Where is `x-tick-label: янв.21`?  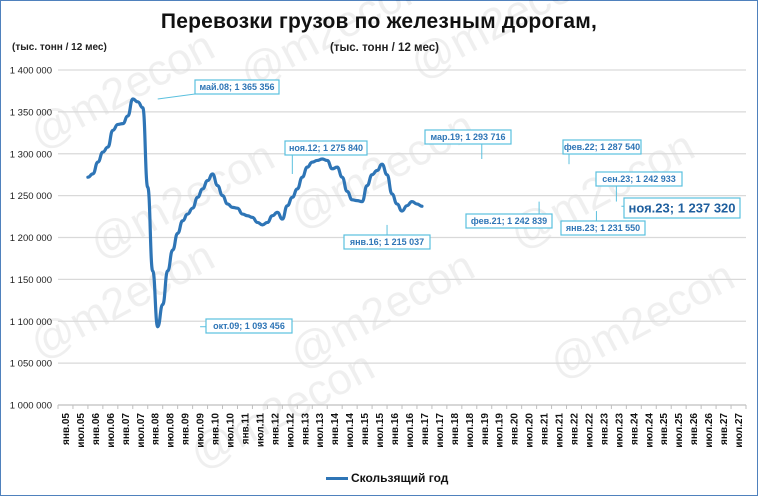
x-tick-label: янв.21 is located at coordinates (545, 429).